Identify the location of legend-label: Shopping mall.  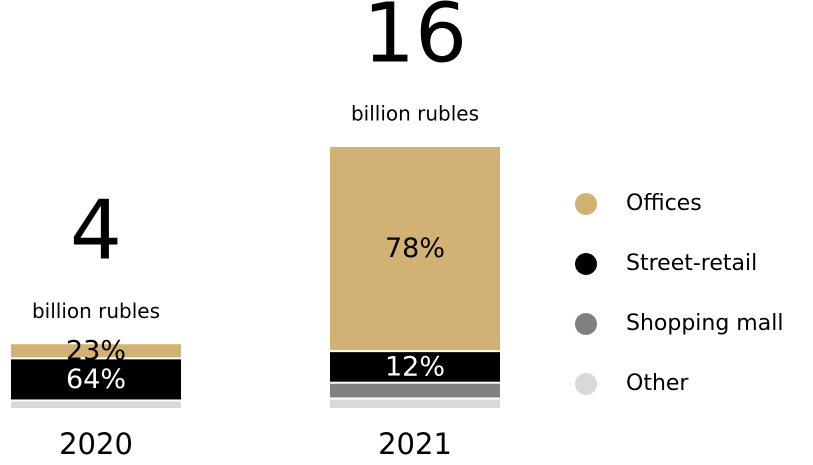
(704, 323).